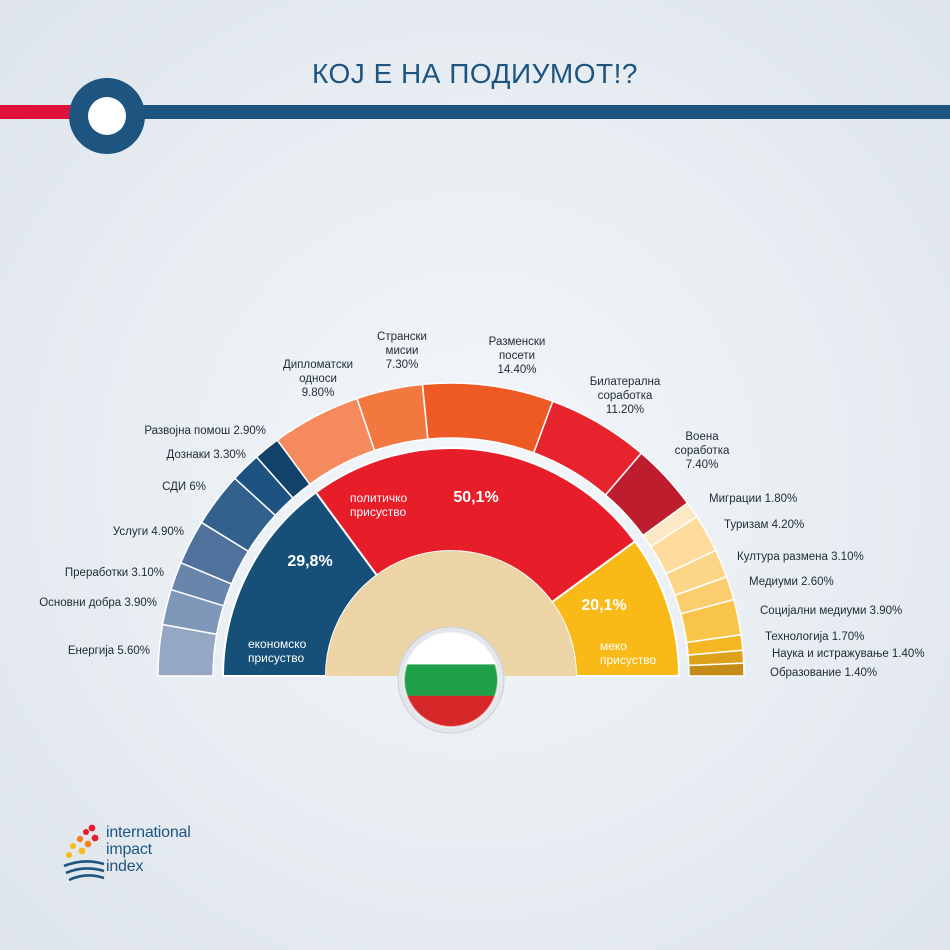 This screenshot has width=950, height=950. Describe the element at coordinates (277, 644) in the screenshot. I see `group-name-0-0: економско` at that location.